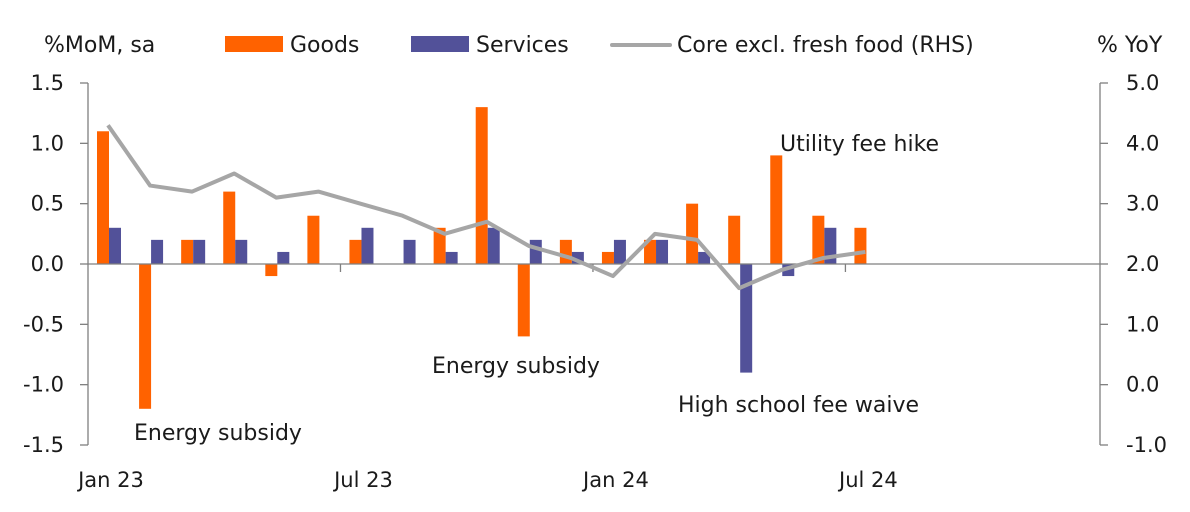 Image resolution: width=1190 pixels, height=512 pixels. I want to click on right-tick-label: 1.0, so click(1142, 324).